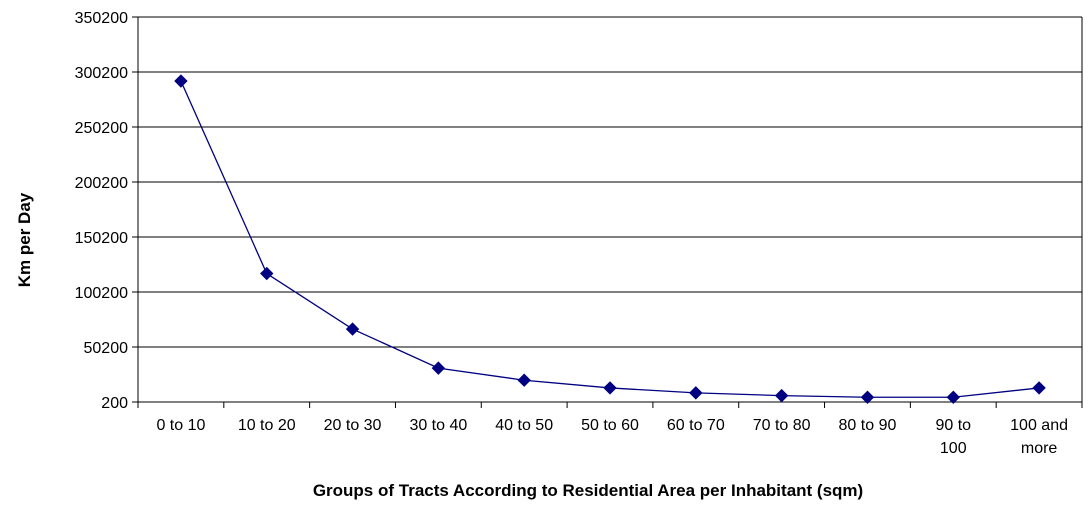  I want to click on y-tick-label: 350200, so click(101, 18).